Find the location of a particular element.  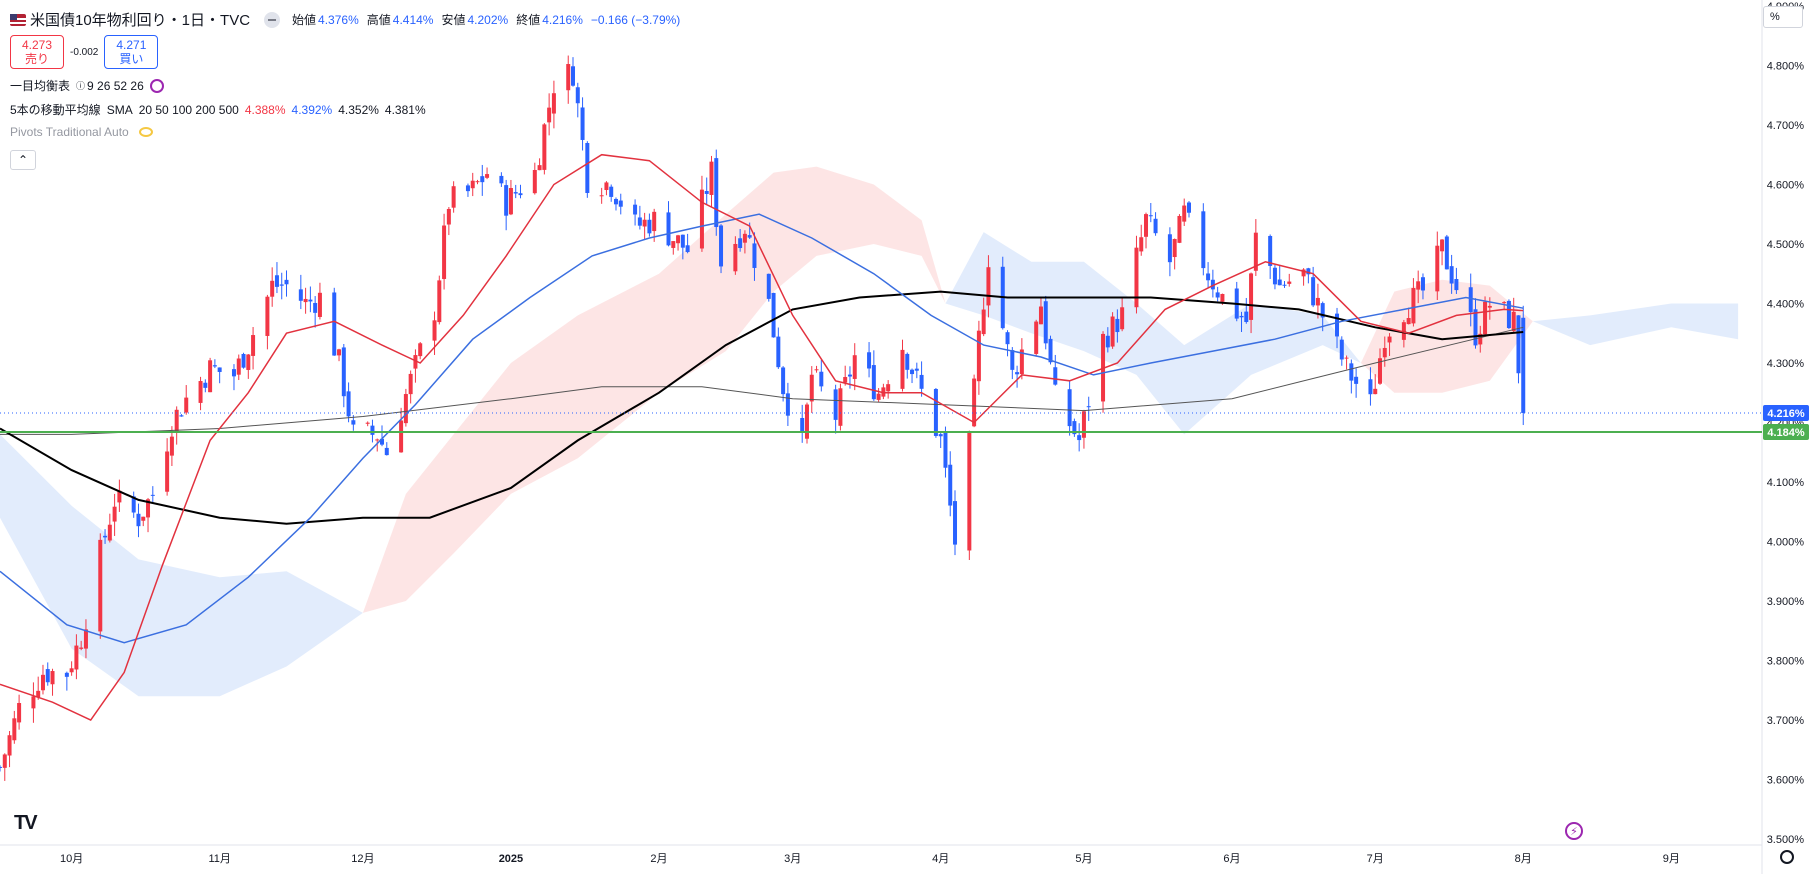

y-tick-label: 4.500% is located at coordinates (1786, 245).